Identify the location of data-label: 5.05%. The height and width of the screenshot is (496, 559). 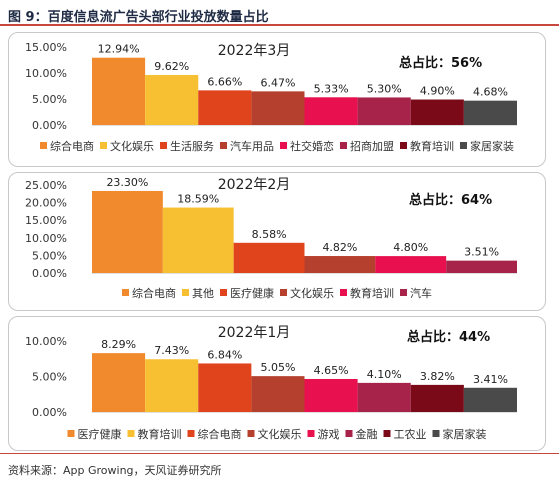
(277, 367).